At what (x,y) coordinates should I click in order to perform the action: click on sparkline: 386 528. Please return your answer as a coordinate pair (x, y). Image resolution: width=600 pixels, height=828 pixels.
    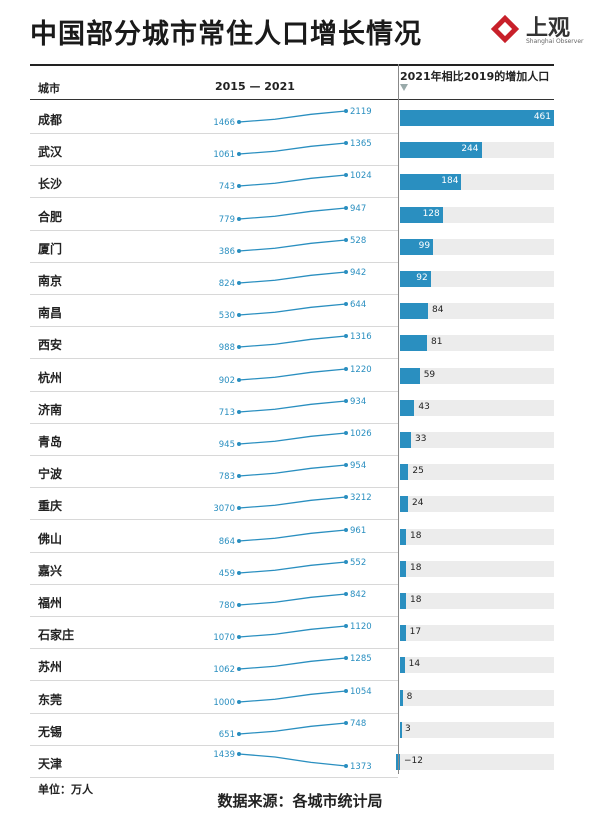
    Looking at the image, I should click on (292, 246).